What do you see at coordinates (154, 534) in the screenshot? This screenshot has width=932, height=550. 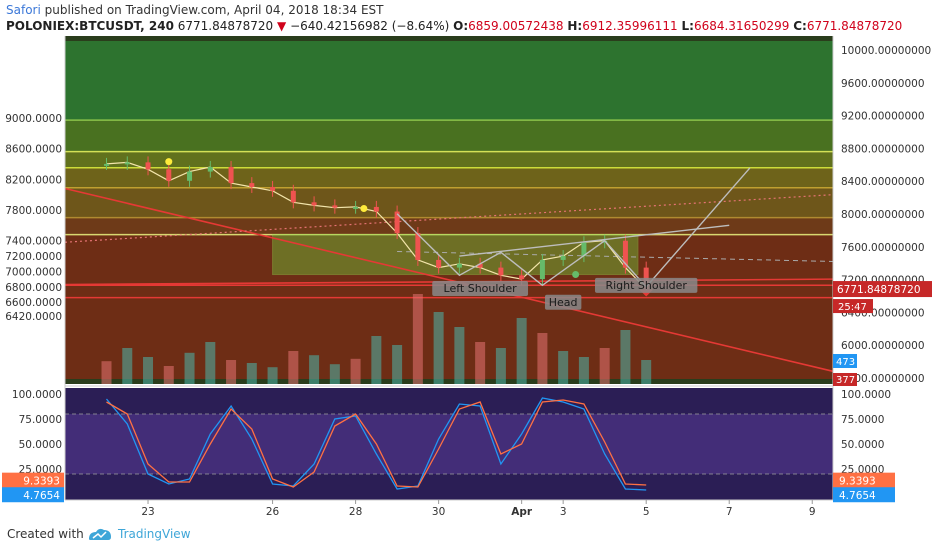 I see `tradingview-brand: TradingView` at bounding box center [154, 534].